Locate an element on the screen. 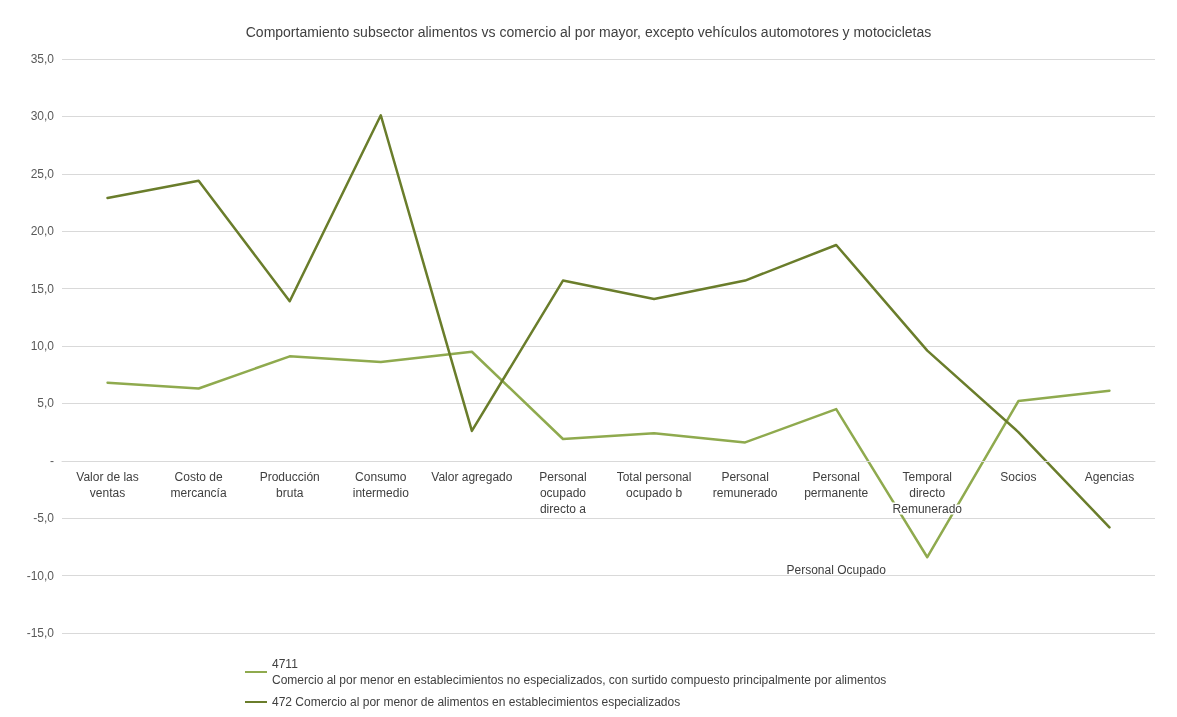 The width and height of the screenshot is (1177, 717). y-tick-label: 20,0 is located at coordinates (42, 231).